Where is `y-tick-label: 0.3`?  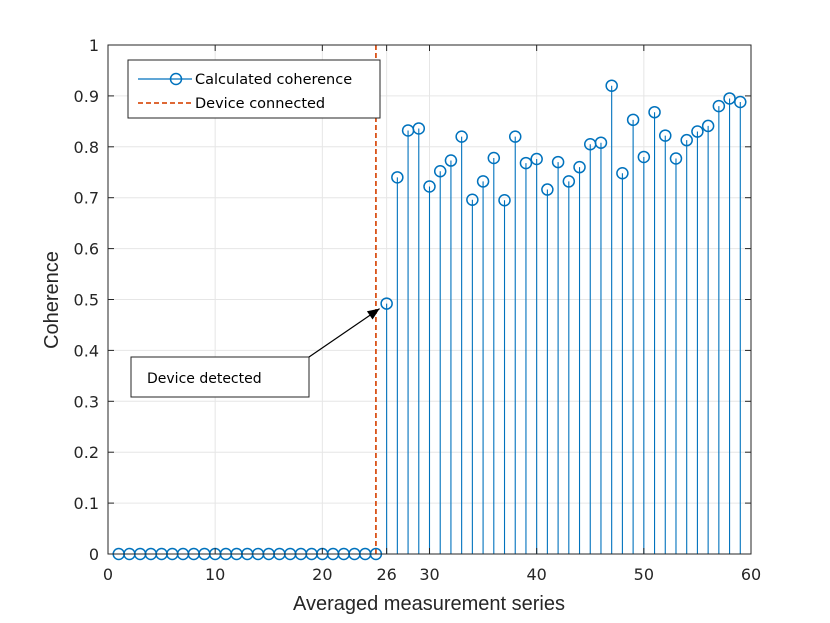 y-tick-label: 0.3 is located at coordinates (86, 401).